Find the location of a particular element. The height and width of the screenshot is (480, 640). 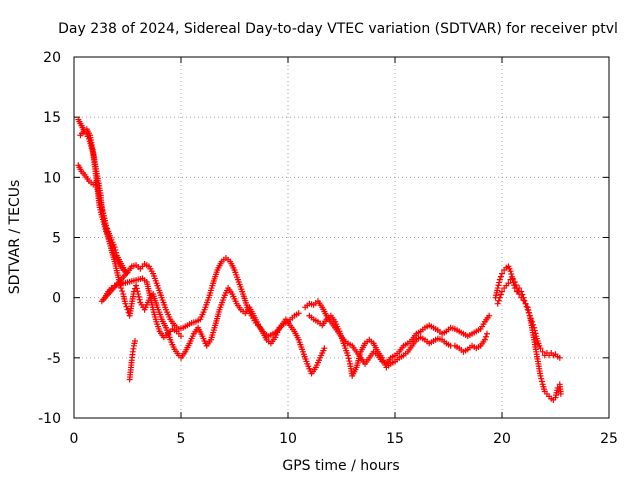

x-tick-label: 25 is located at coordinates (609, 439).